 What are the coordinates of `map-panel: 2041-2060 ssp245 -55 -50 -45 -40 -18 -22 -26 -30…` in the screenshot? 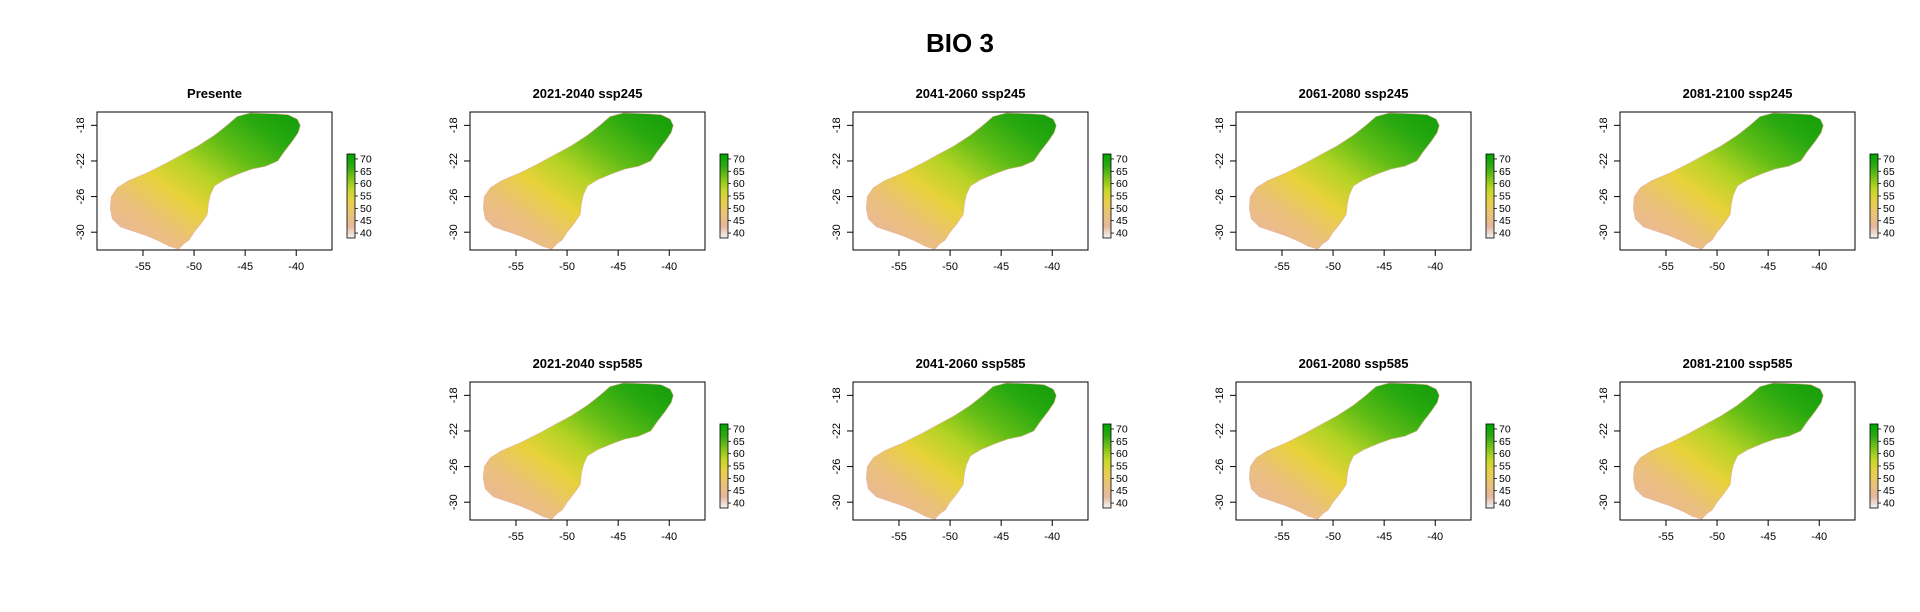 It's located at (979, 179).